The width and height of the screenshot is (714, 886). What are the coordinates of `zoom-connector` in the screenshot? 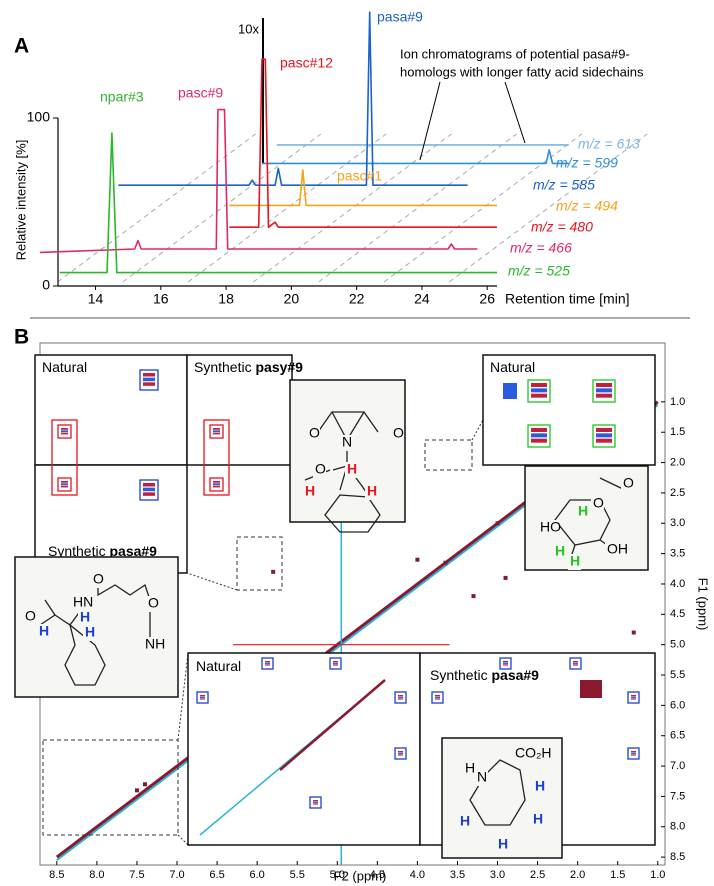 It's located at (183, 696).